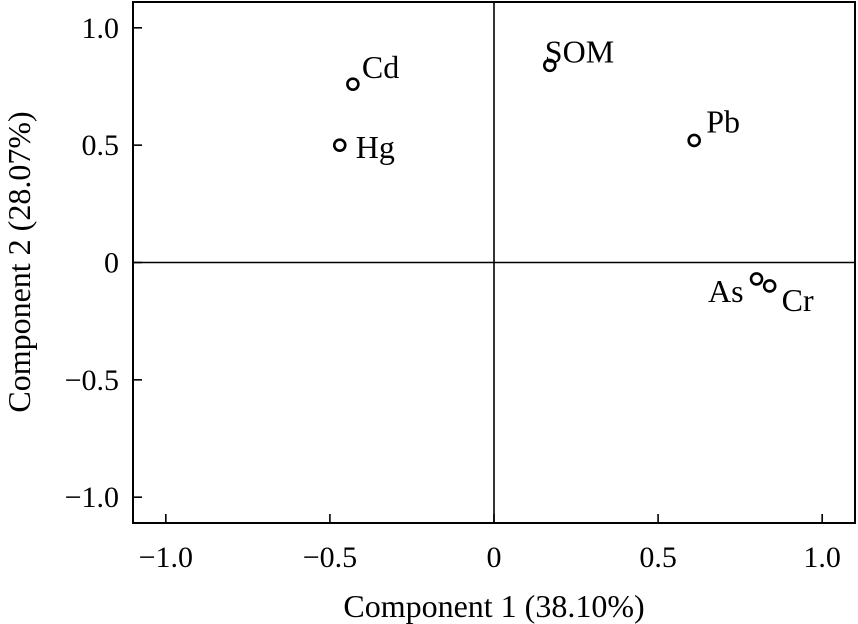  I want to click on y-tick-label: 0, so click(111, 263).